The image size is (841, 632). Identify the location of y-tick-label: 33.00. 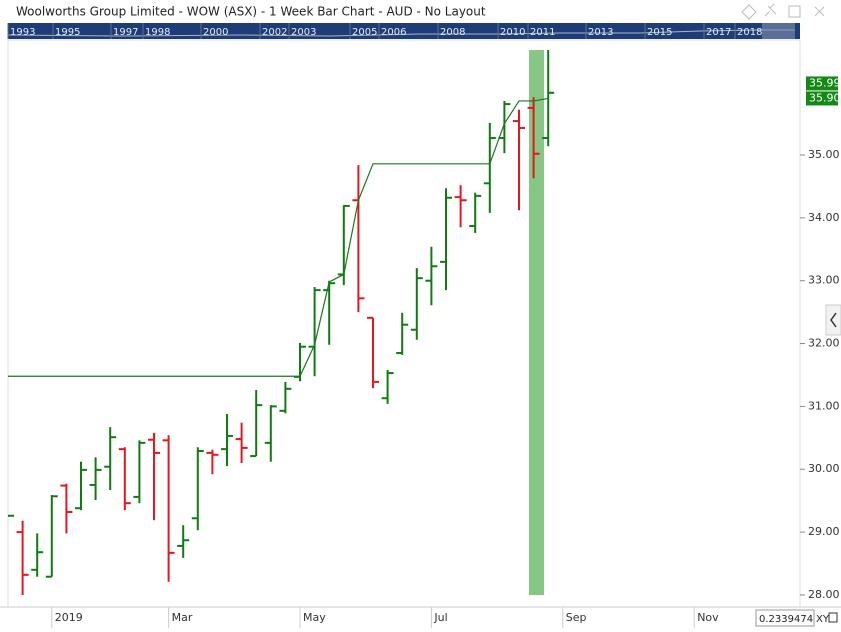
(824, 280).